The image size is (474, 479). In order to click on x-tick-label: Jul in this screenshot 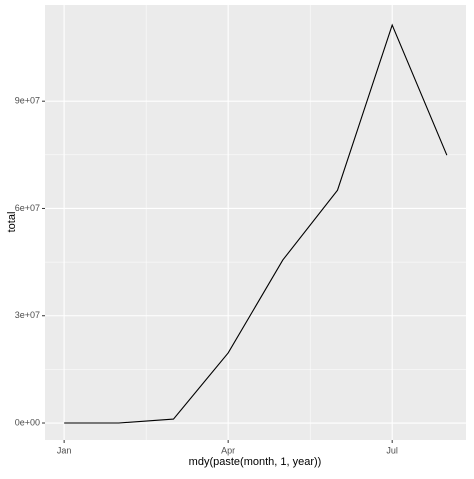, I will do `click(392, 450)`.